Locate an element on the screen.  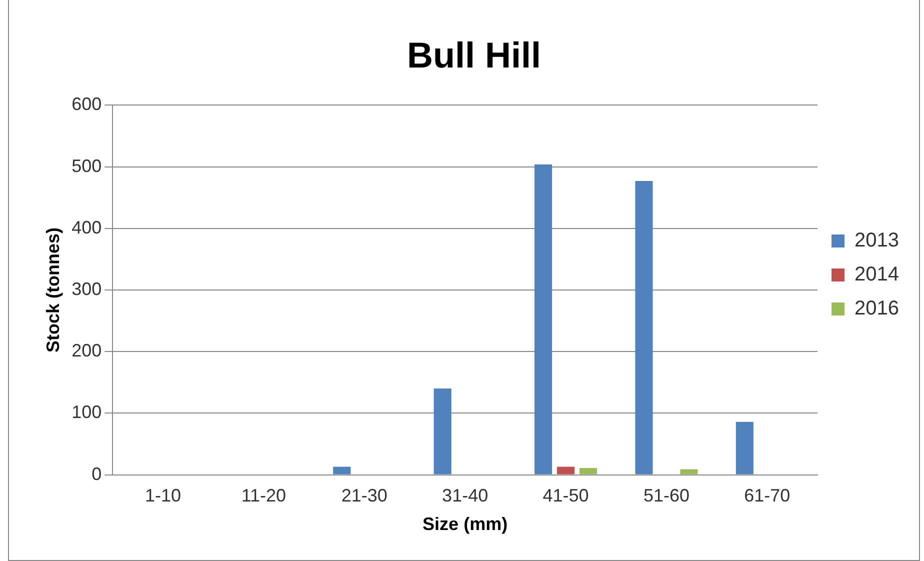
y-tick-label: 0 is located at coordinates (97, 474).